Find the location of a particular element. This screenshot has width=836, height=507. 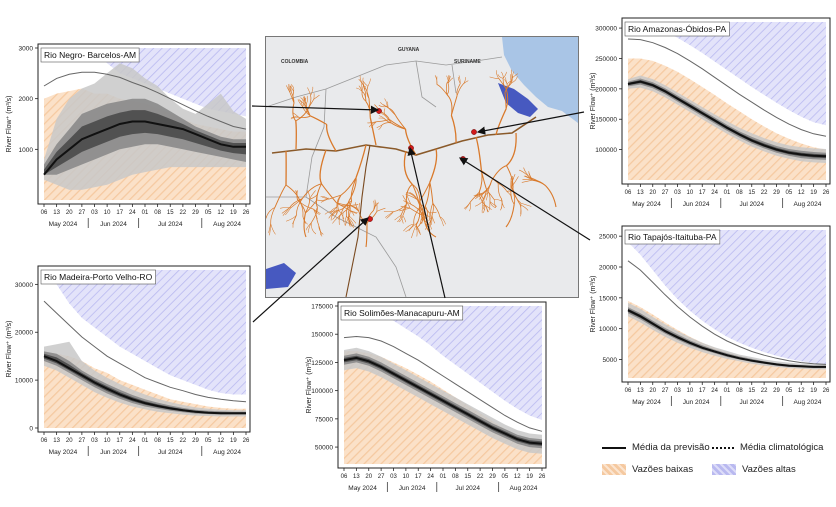

y-tick-label: 200000 is located at coordinates (606, 89).